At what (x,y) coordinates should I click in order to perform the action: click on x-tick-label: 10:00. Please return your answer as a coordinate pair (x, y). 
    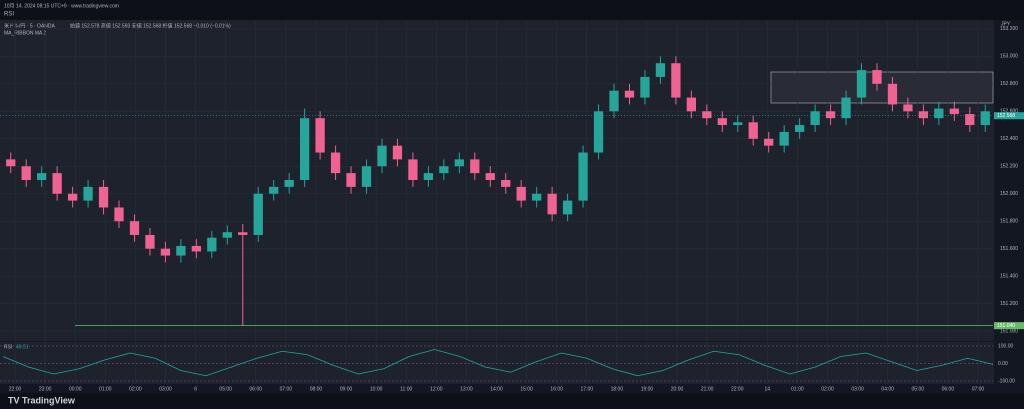
    Looking at the image, I should click on (376, 389).